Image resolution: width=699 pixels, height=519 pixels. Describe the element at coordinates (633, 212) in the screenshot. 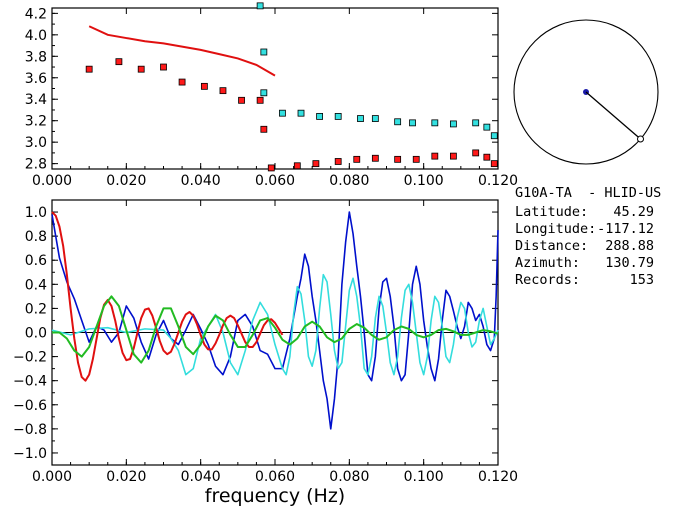

I see `latitude-value: 45.29` at that location.